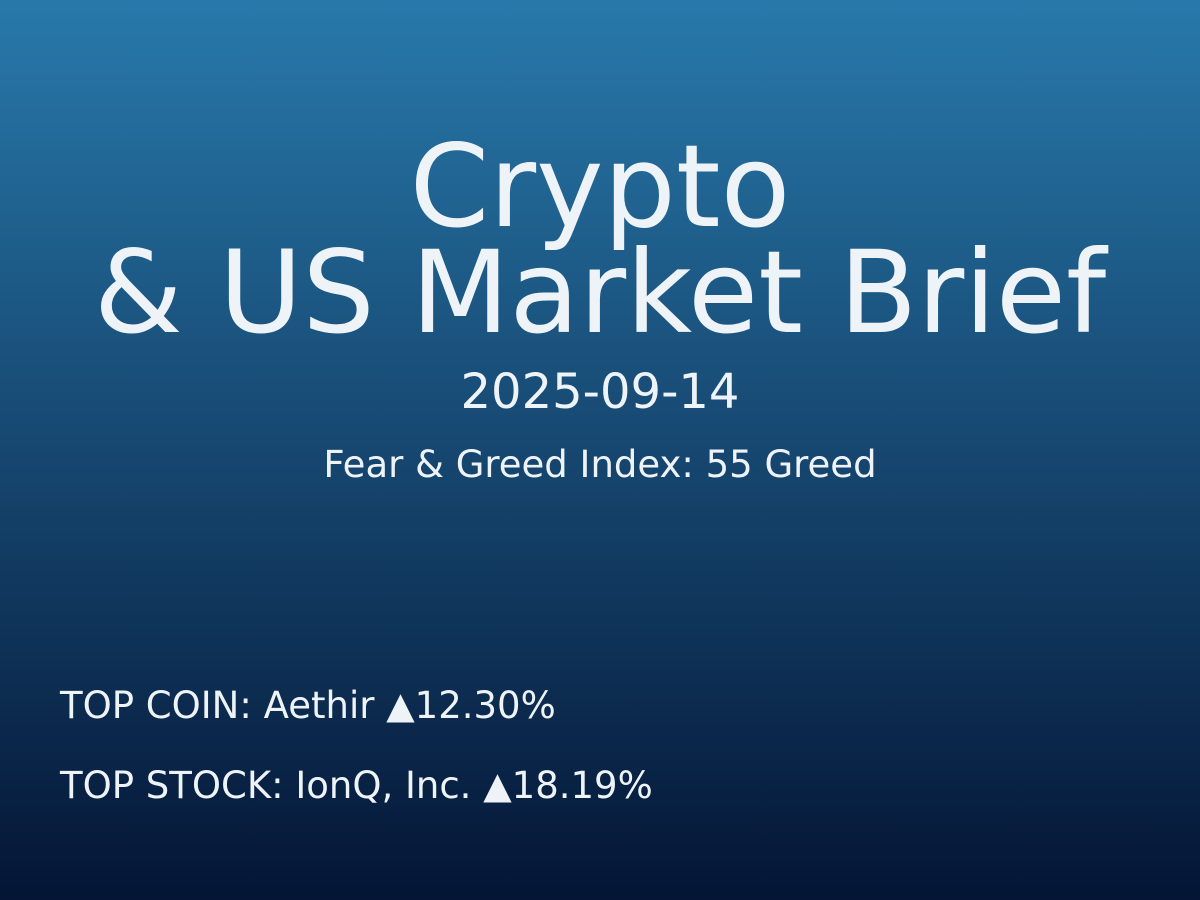 Image resolution: width=1200 pixels, height=900 pixels. What do you see at coordinates (599, 464) in the screenshot?
I see `fear-greed-index: Fear & Greed Index: 55 Greed` at bounding box center [599, 464].